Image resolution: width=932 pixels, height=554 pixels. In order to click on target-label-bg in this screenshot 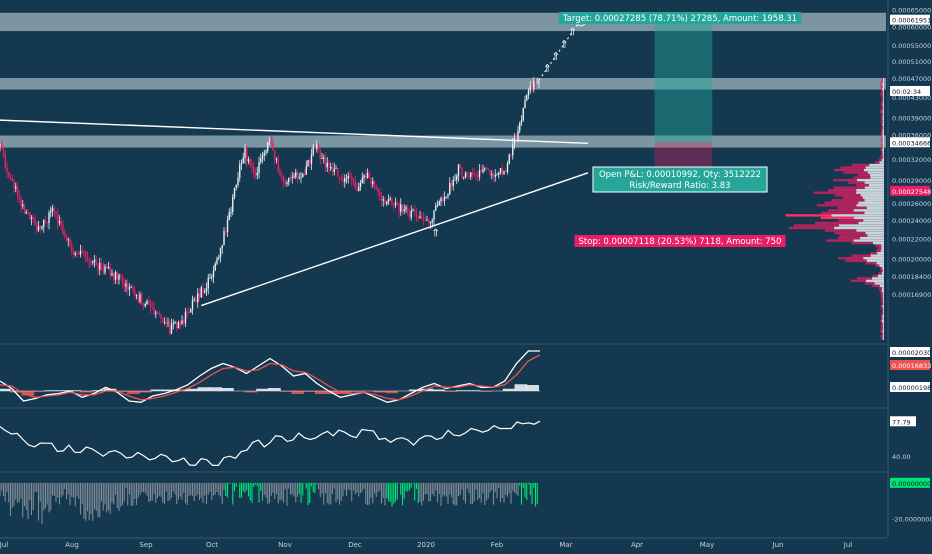, I will do `click(680, 18)`.